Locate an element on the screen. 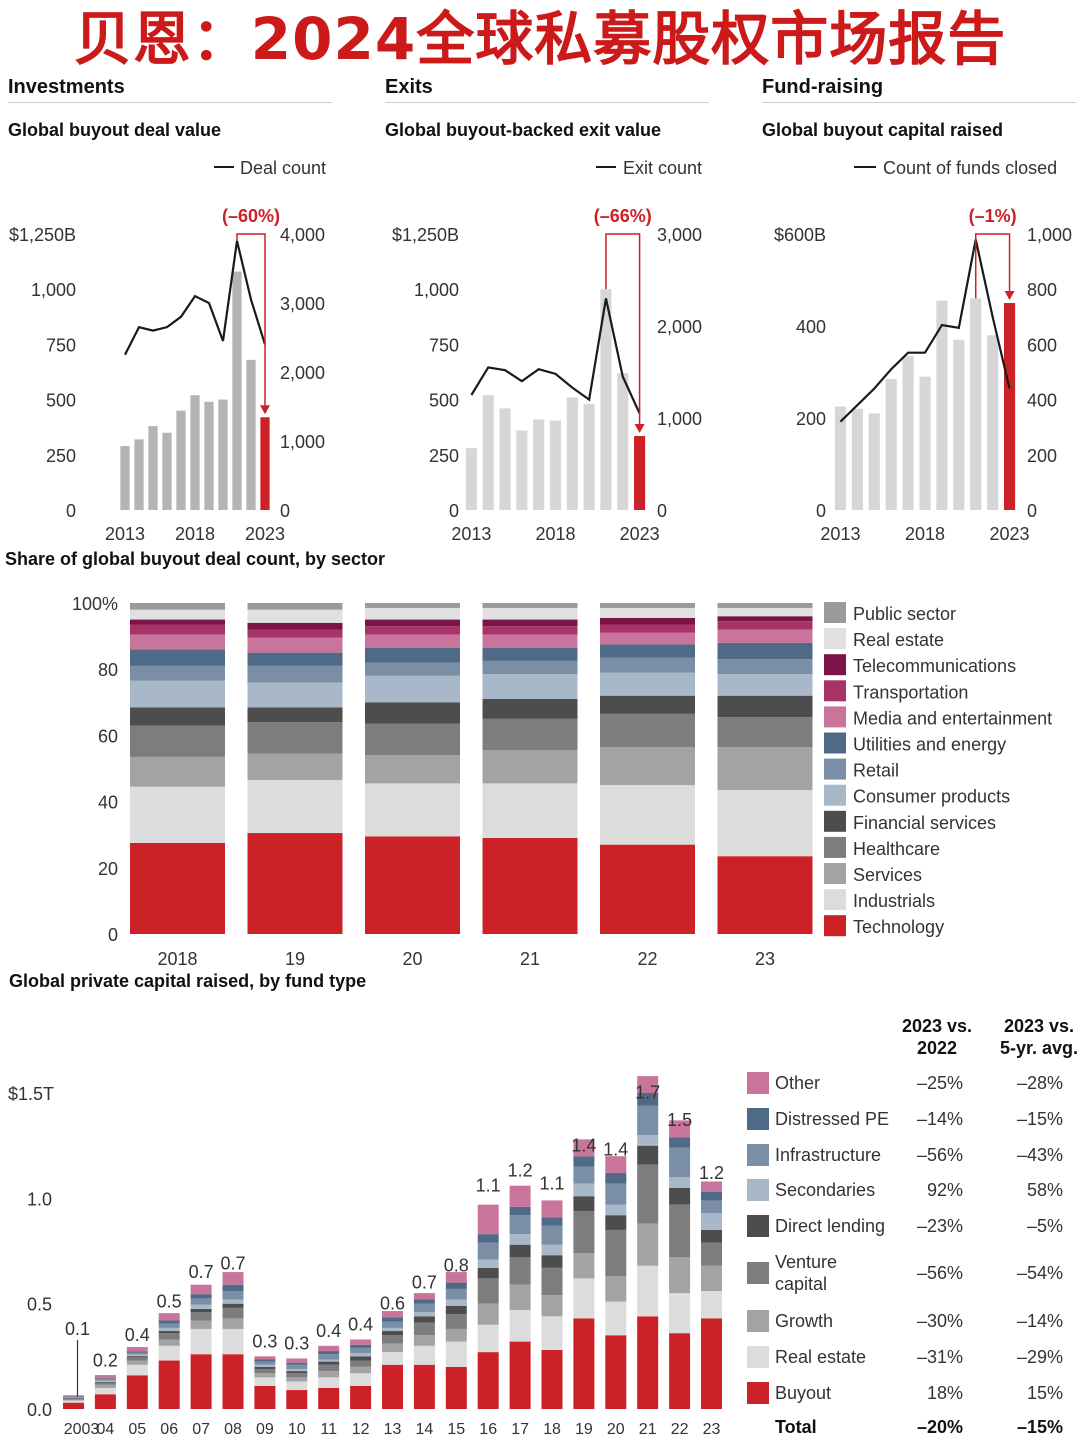 Image resolution: width=1080 pixels, height=1440 pixels. legend-label: Other is located at coordinates (797, 1083).